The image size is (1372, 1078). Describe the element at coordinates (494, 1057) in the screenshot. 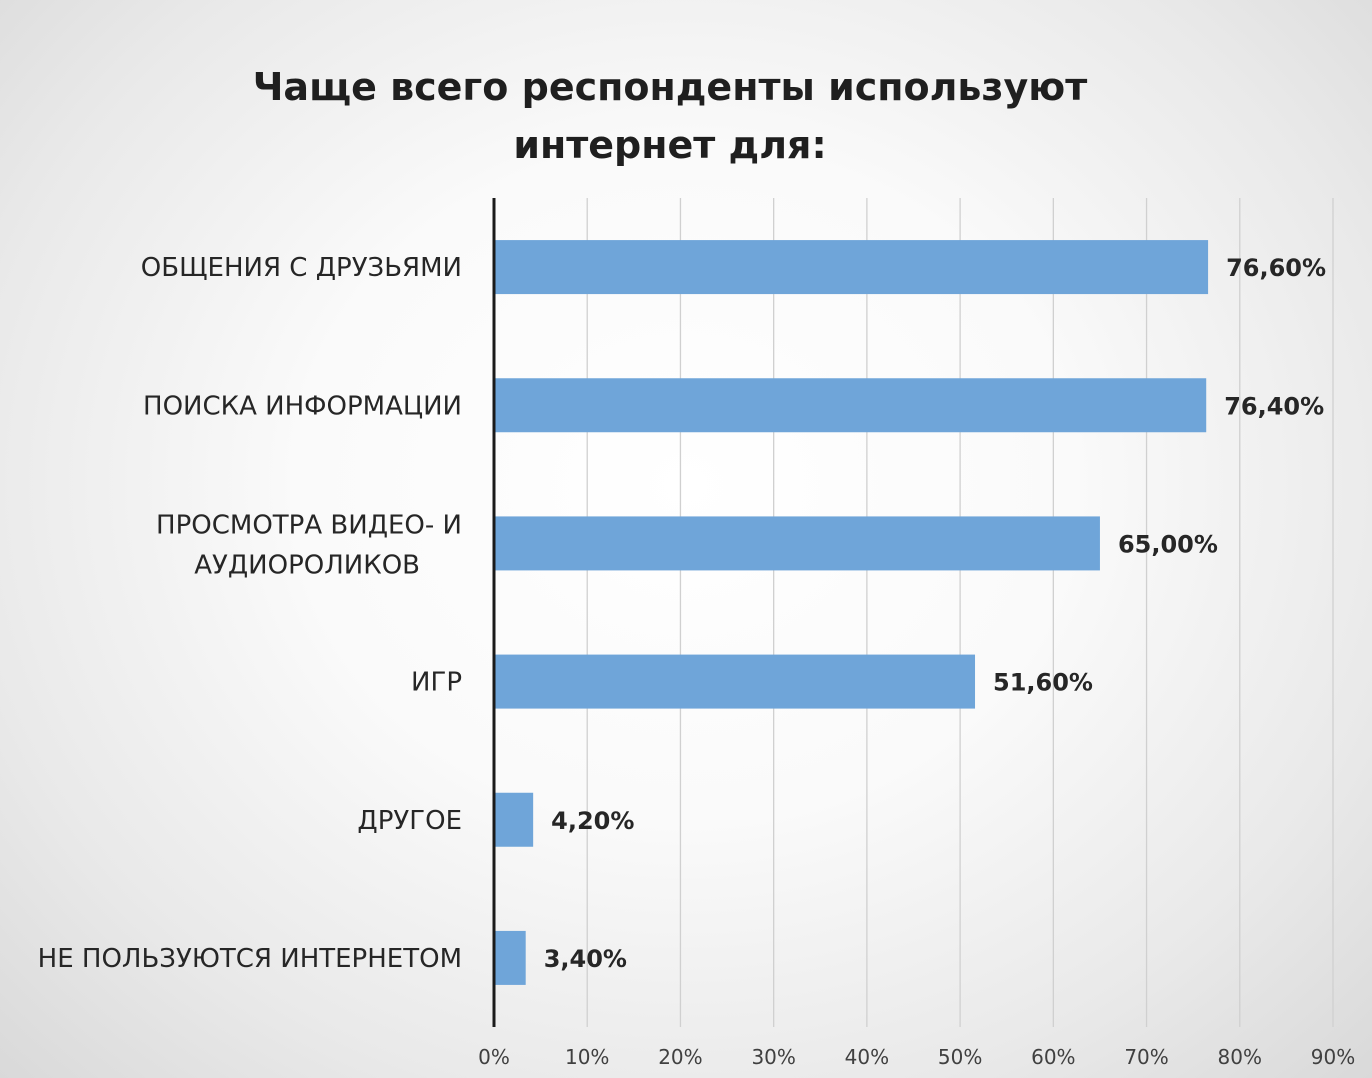

I see `x-tick-label: 0%` at that location.